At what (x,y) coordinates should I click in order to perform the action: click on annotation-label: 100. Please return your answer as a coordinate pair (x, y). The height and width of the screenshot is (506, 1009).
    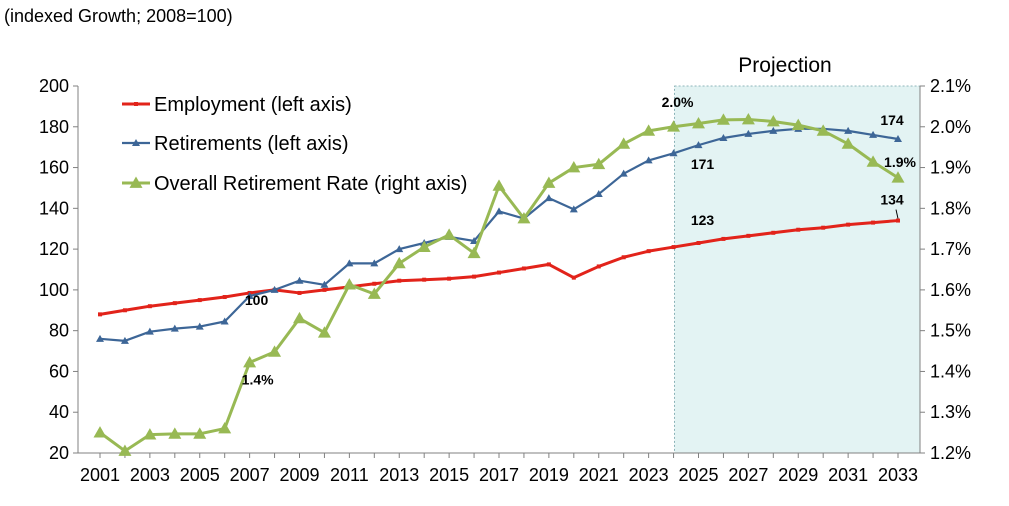
    Looking at the image, I should click on (257, 300).